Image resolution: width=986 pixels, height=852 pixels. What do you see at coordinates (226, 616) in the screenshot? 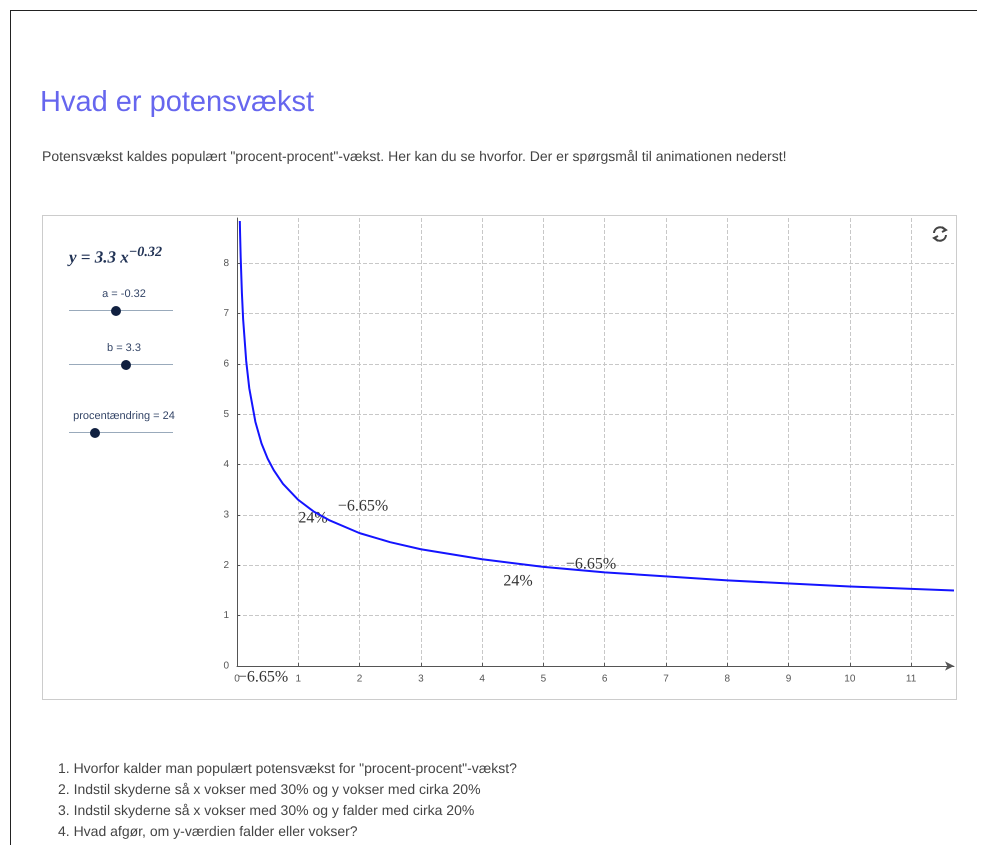
I see `y-tick-label: 1` at bounding box center [226, 616].